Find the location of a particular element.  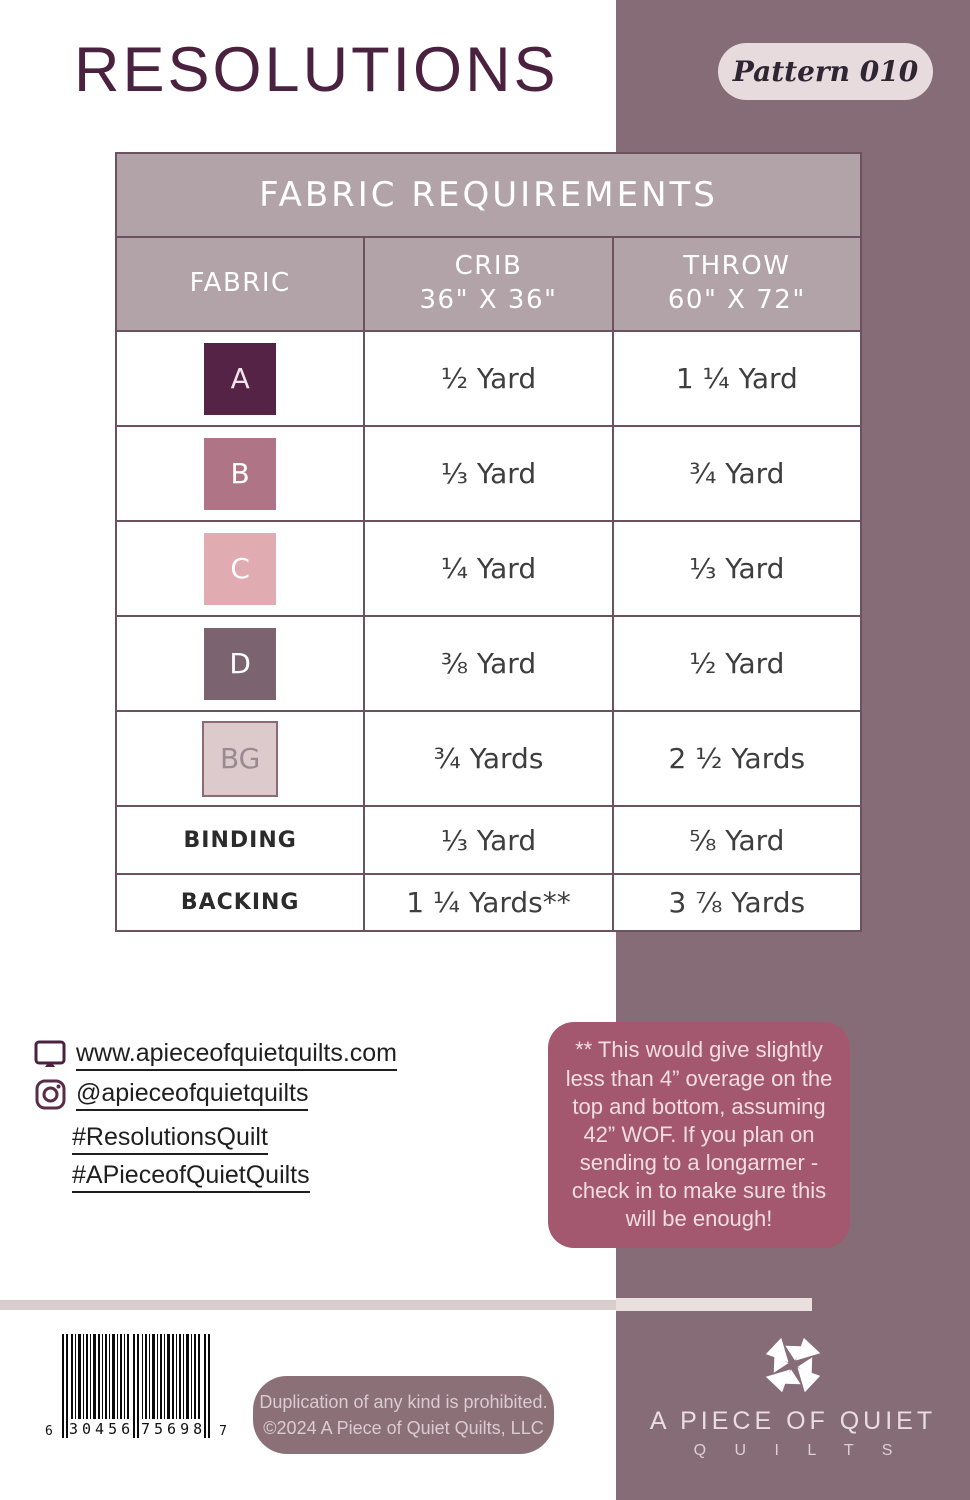

pattern-title: RESOLUTIONS is located at coordinates (316, 70).